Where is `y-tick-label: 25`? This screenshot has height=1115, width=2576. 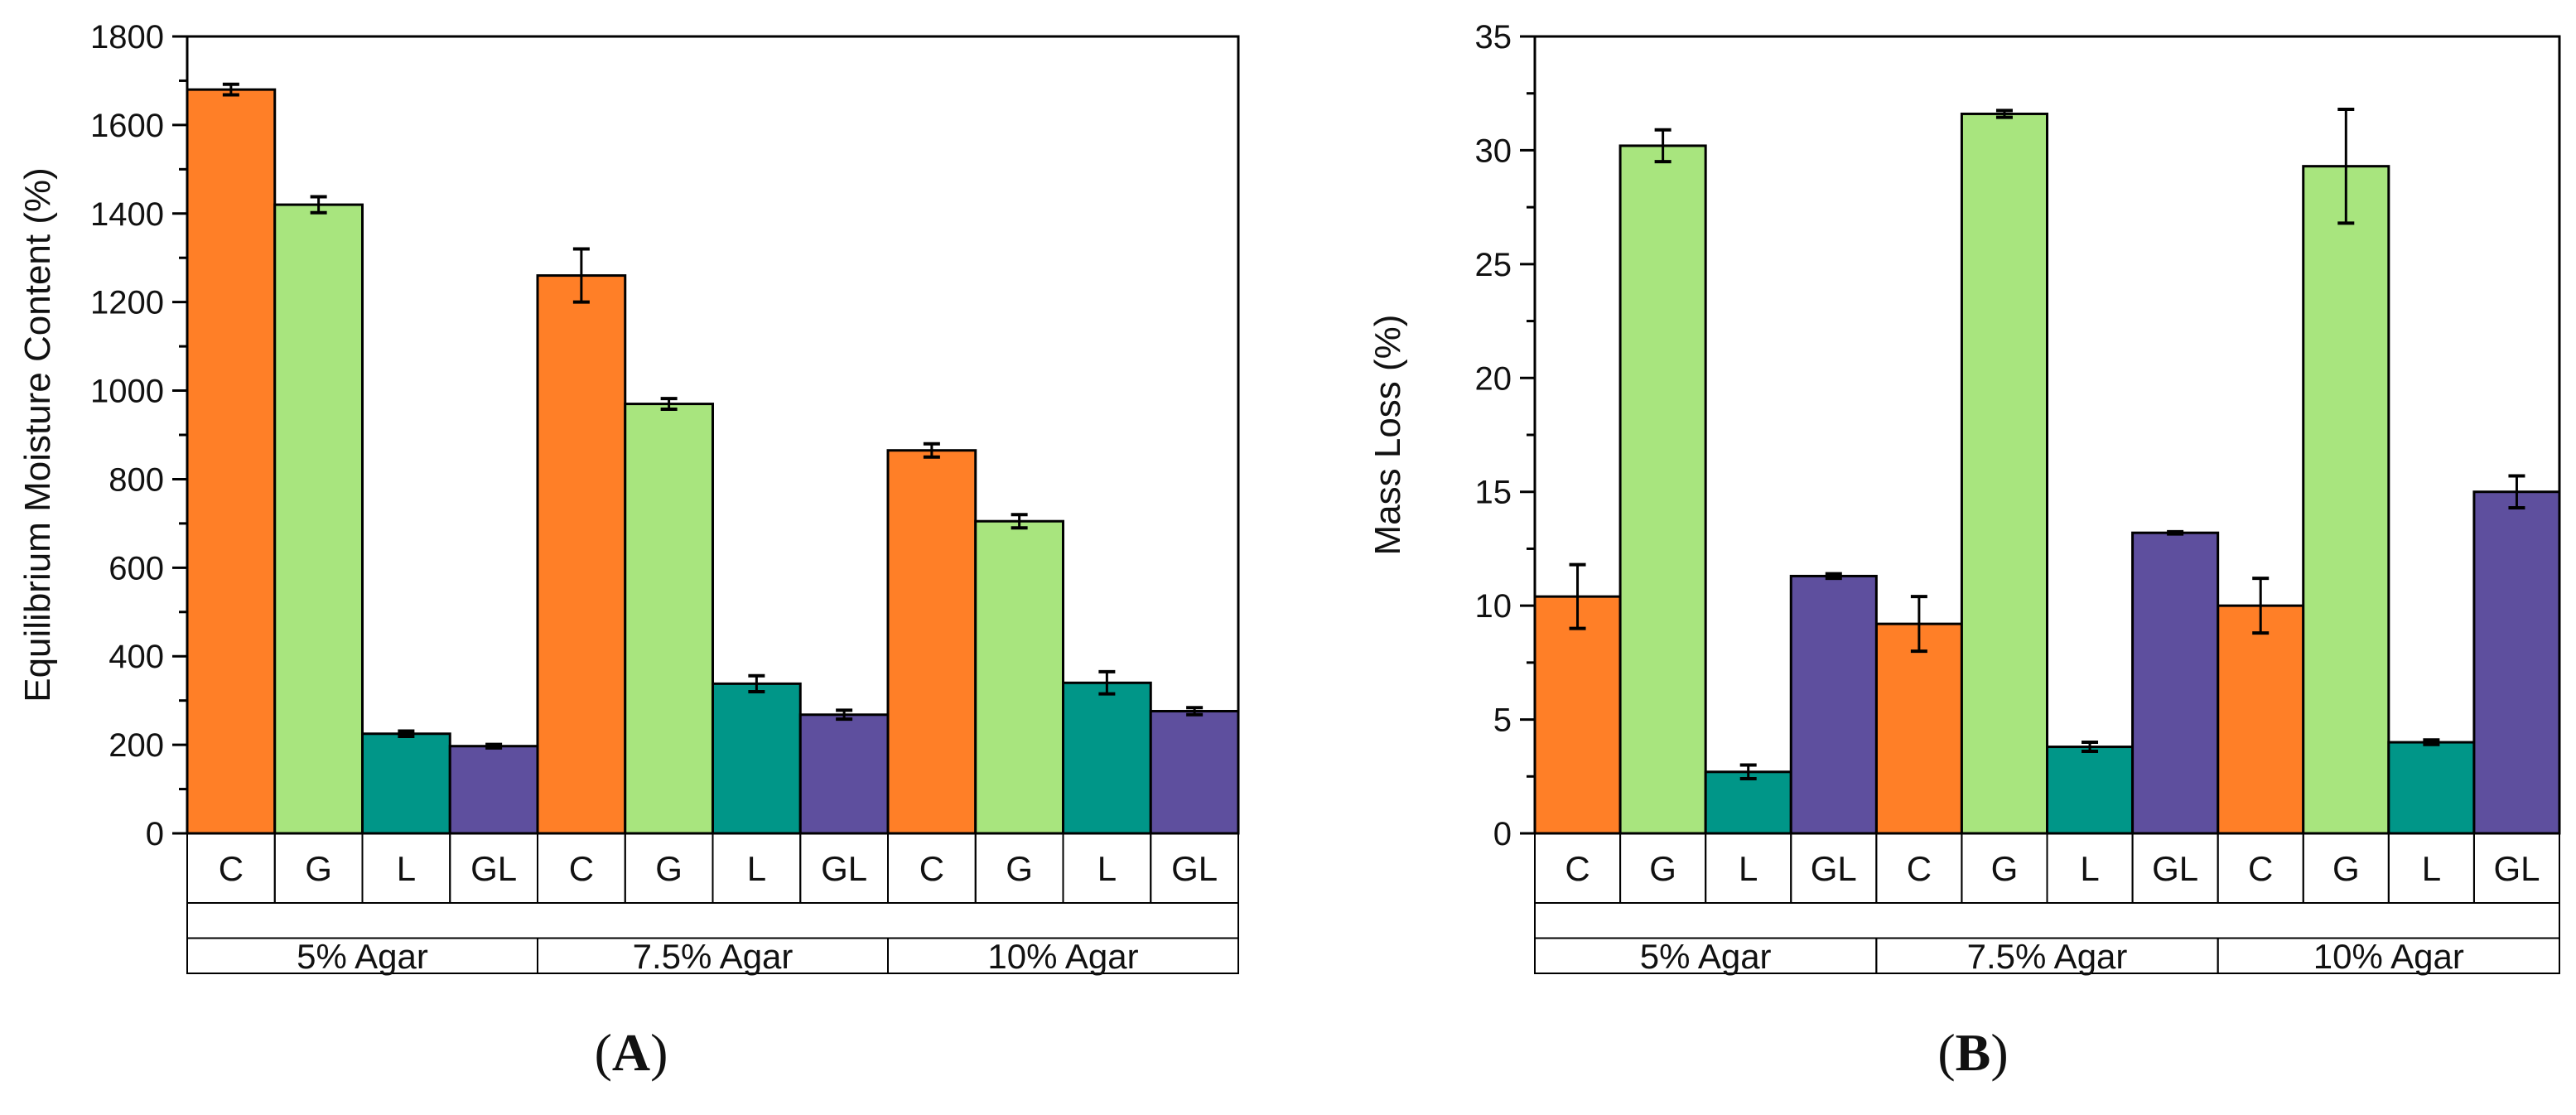 y-tick-label: 25 is located at coordinates (1493, 265).